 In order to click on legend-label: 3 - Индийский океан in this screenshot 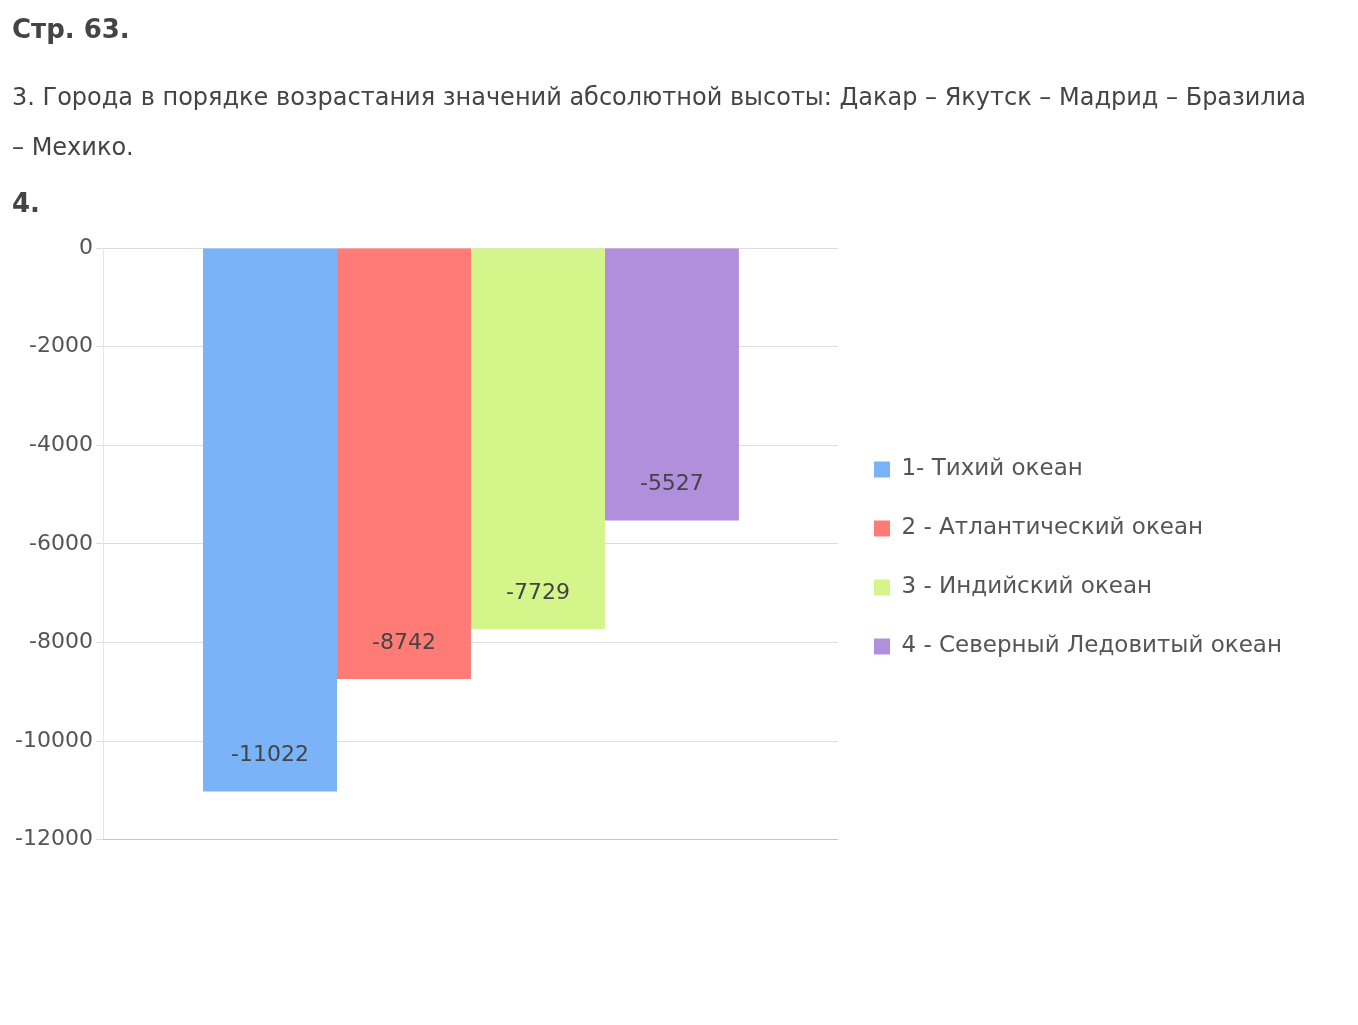, I will do `click(1027, 585)`.